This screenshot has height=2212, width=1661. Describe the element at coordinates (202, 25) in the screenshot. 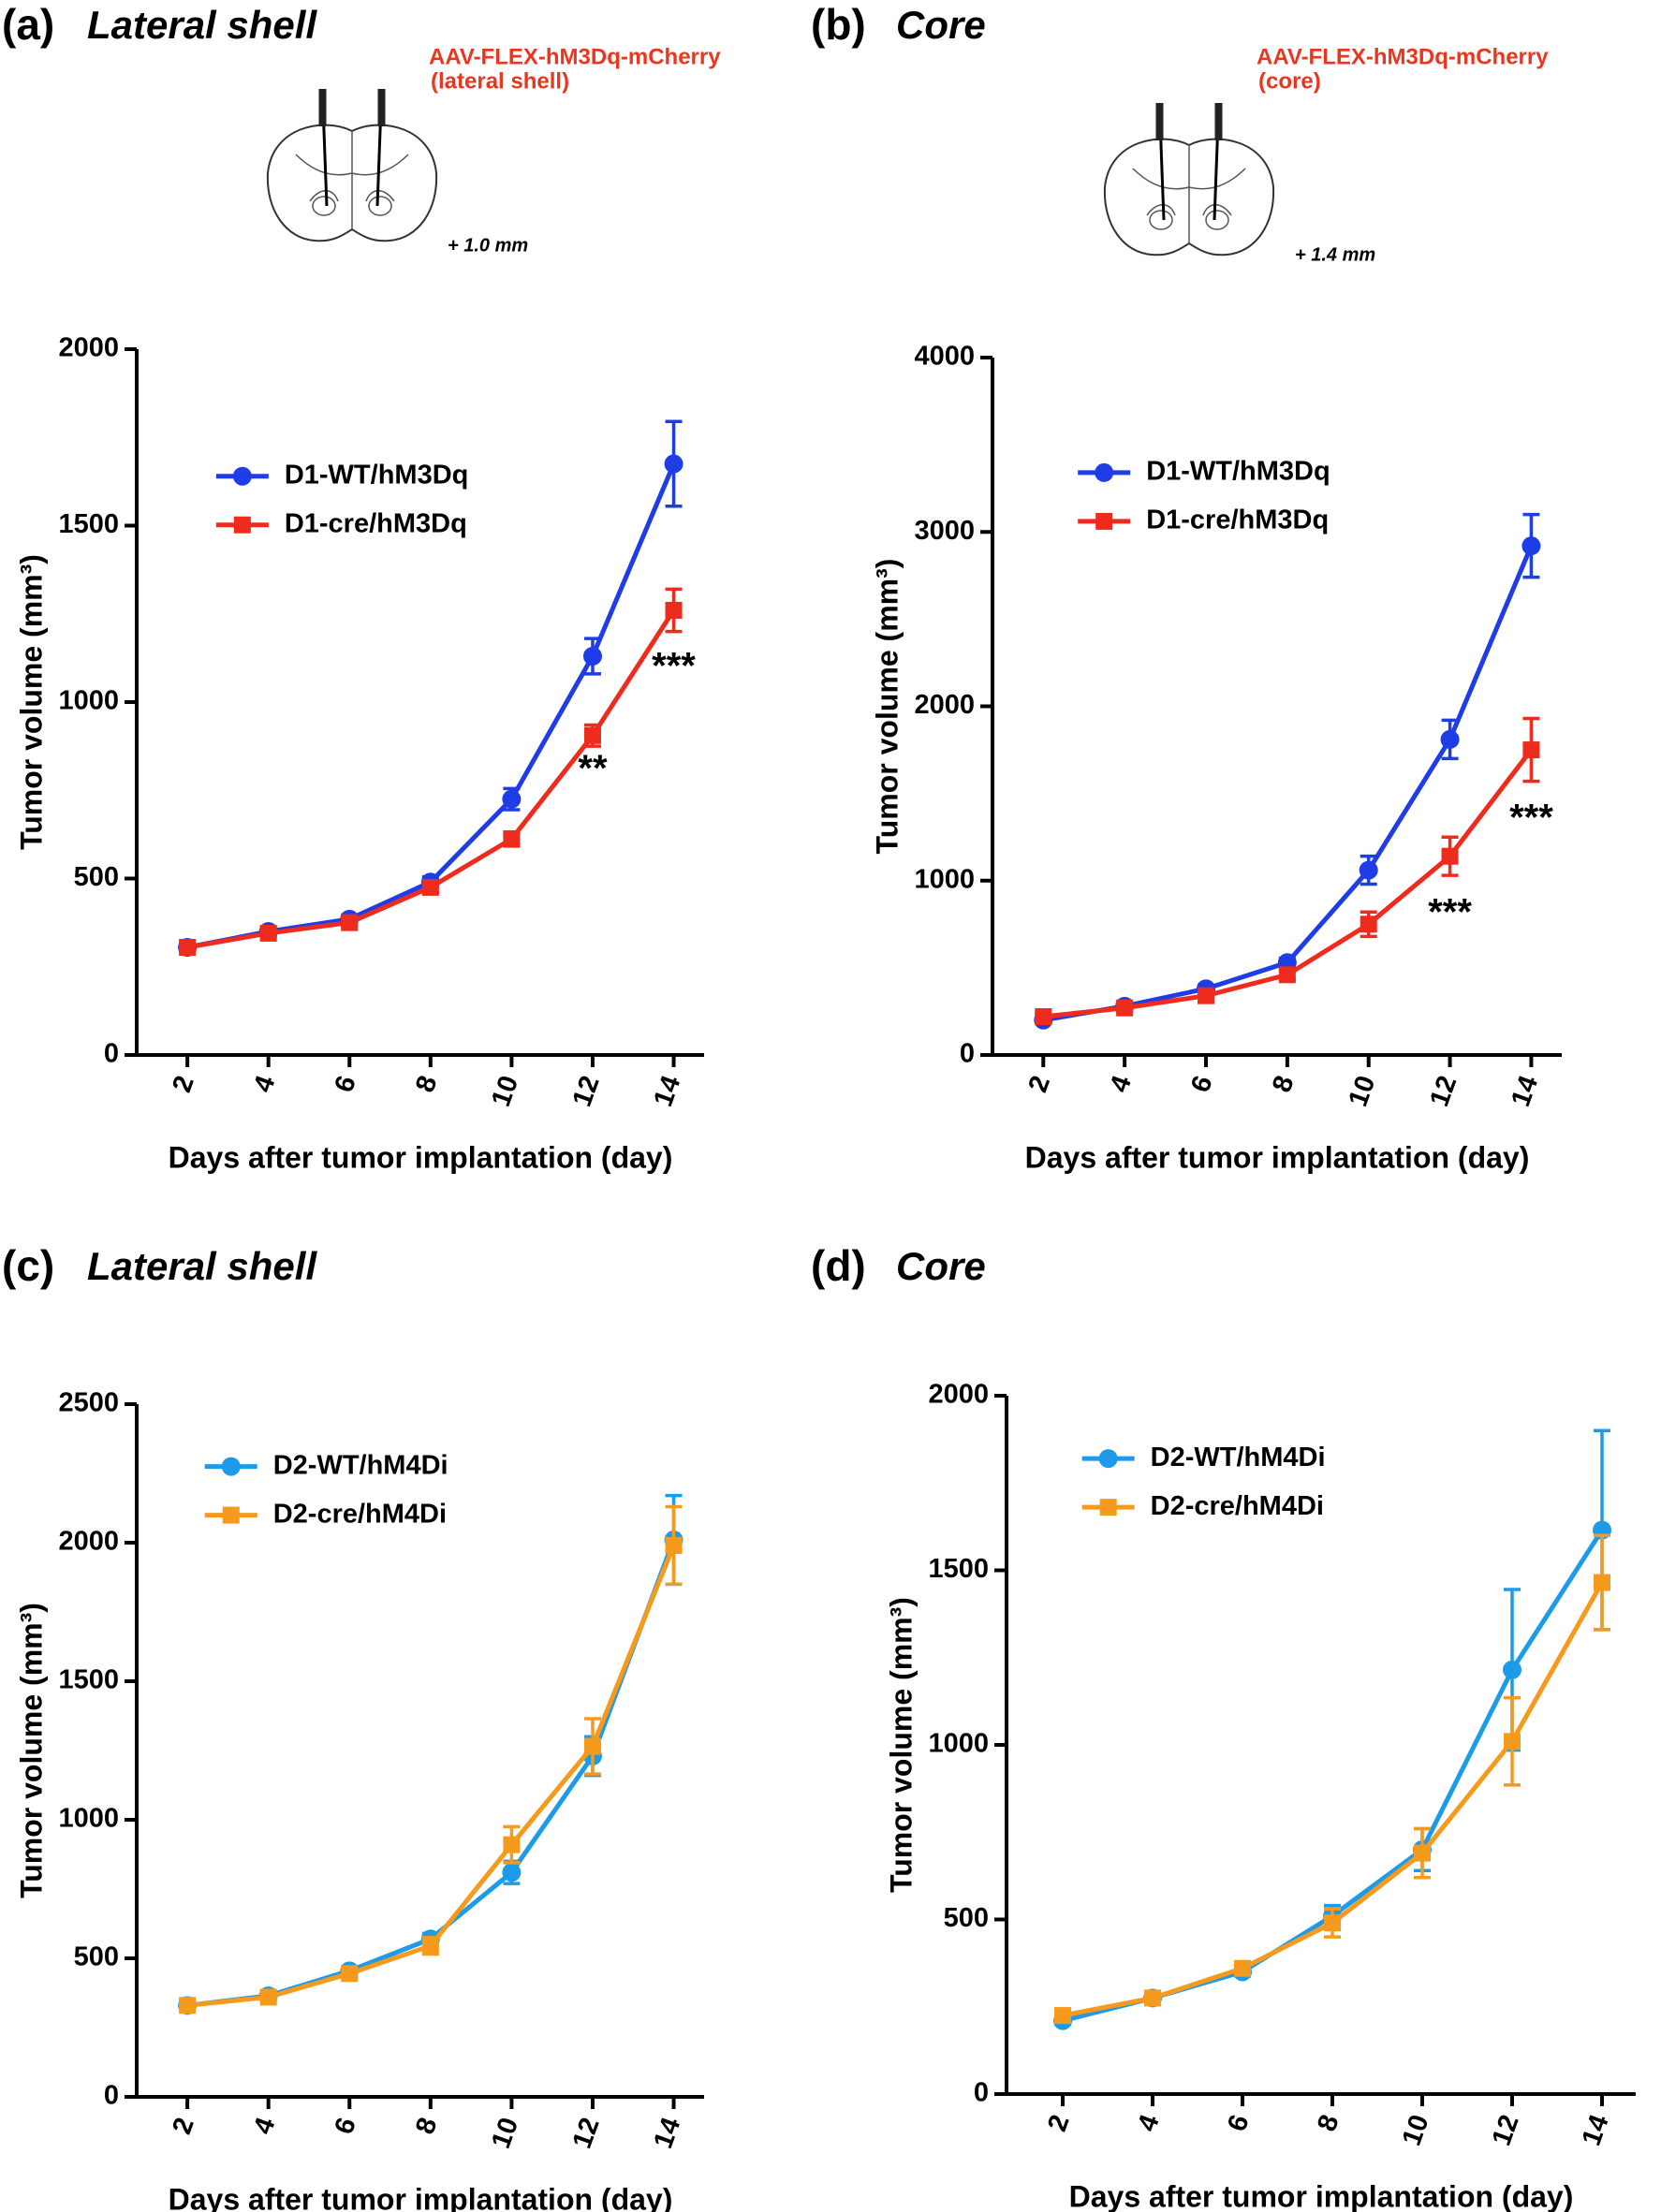

I see `panel-title: Lateral shell` at that location.